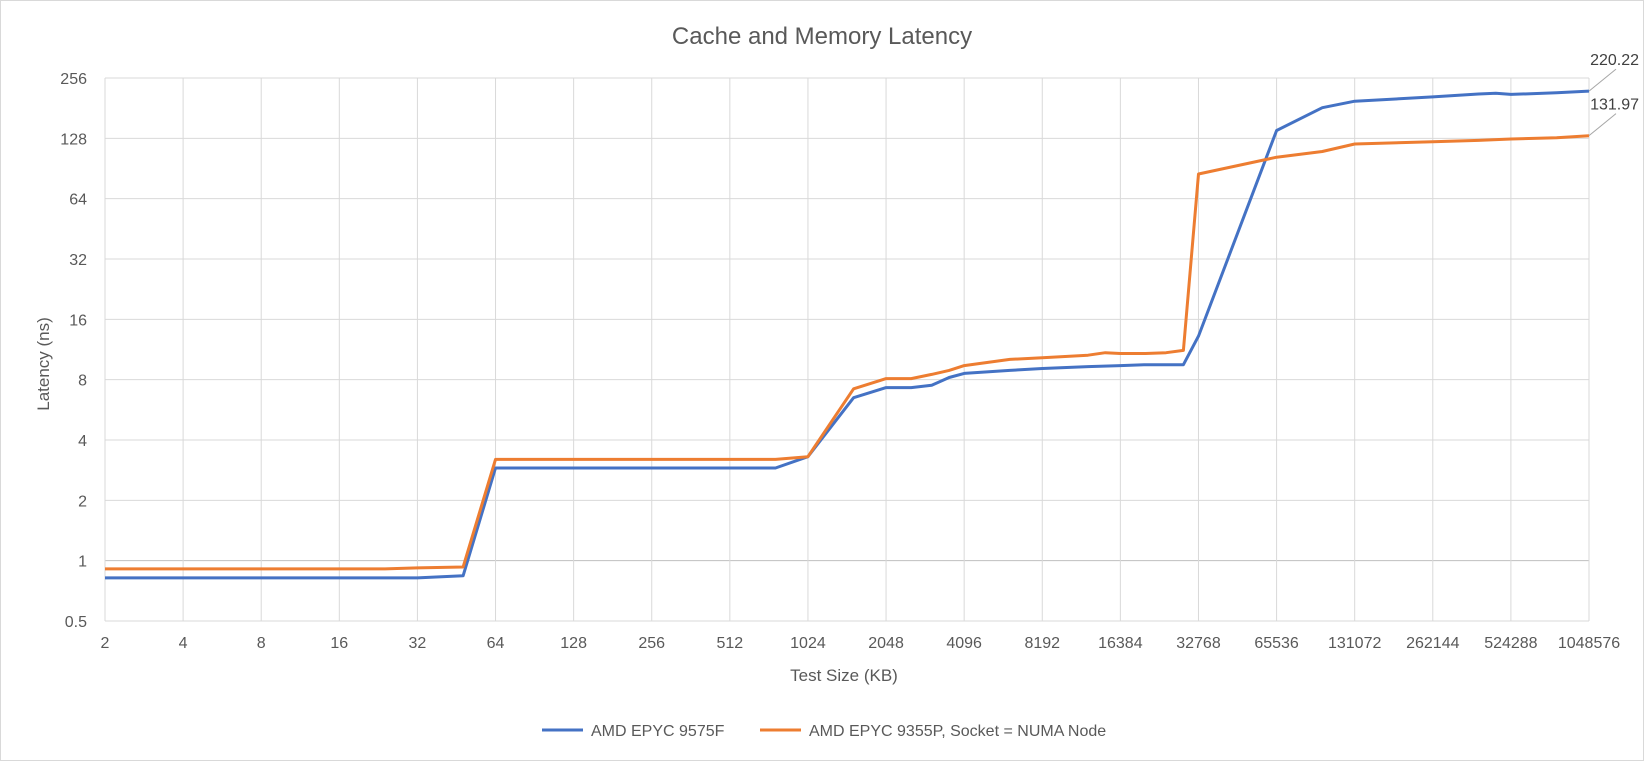  I want to click on y-tick-label: 16, so click(78, 320).